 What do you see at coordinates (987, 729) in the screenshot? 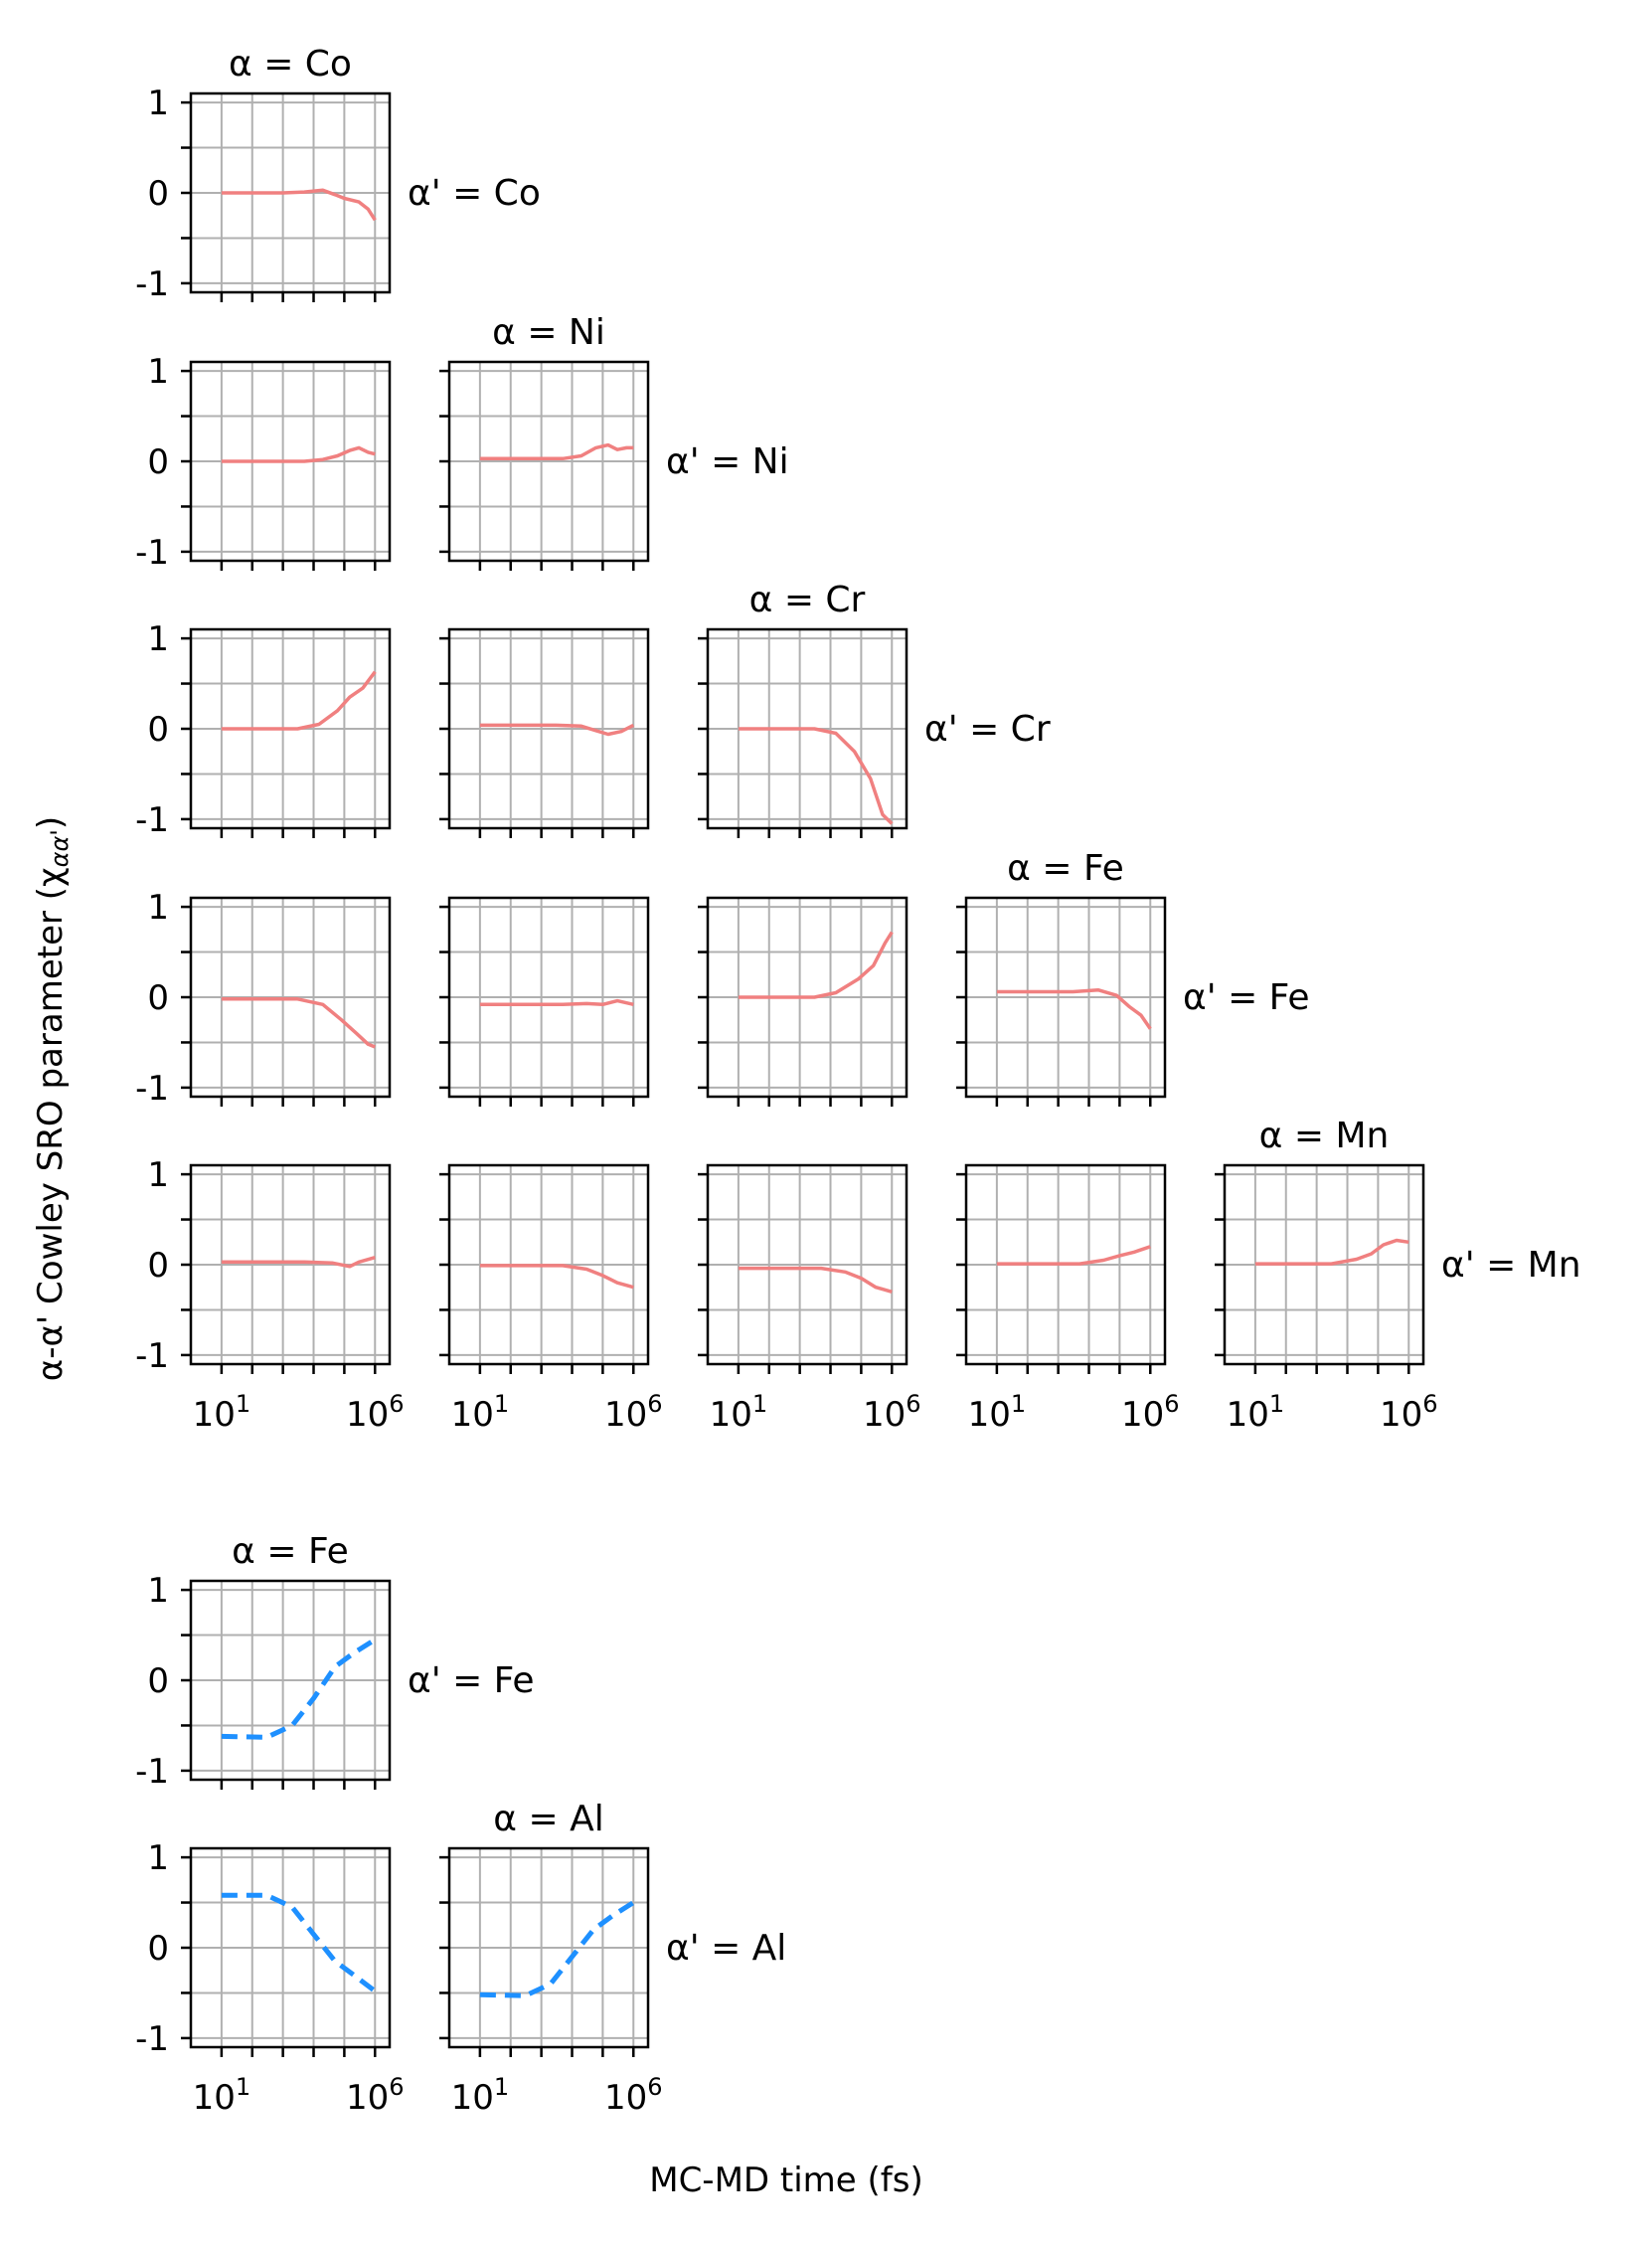
I see `row-label: α' = Cr` at bounding box center [987, 729].